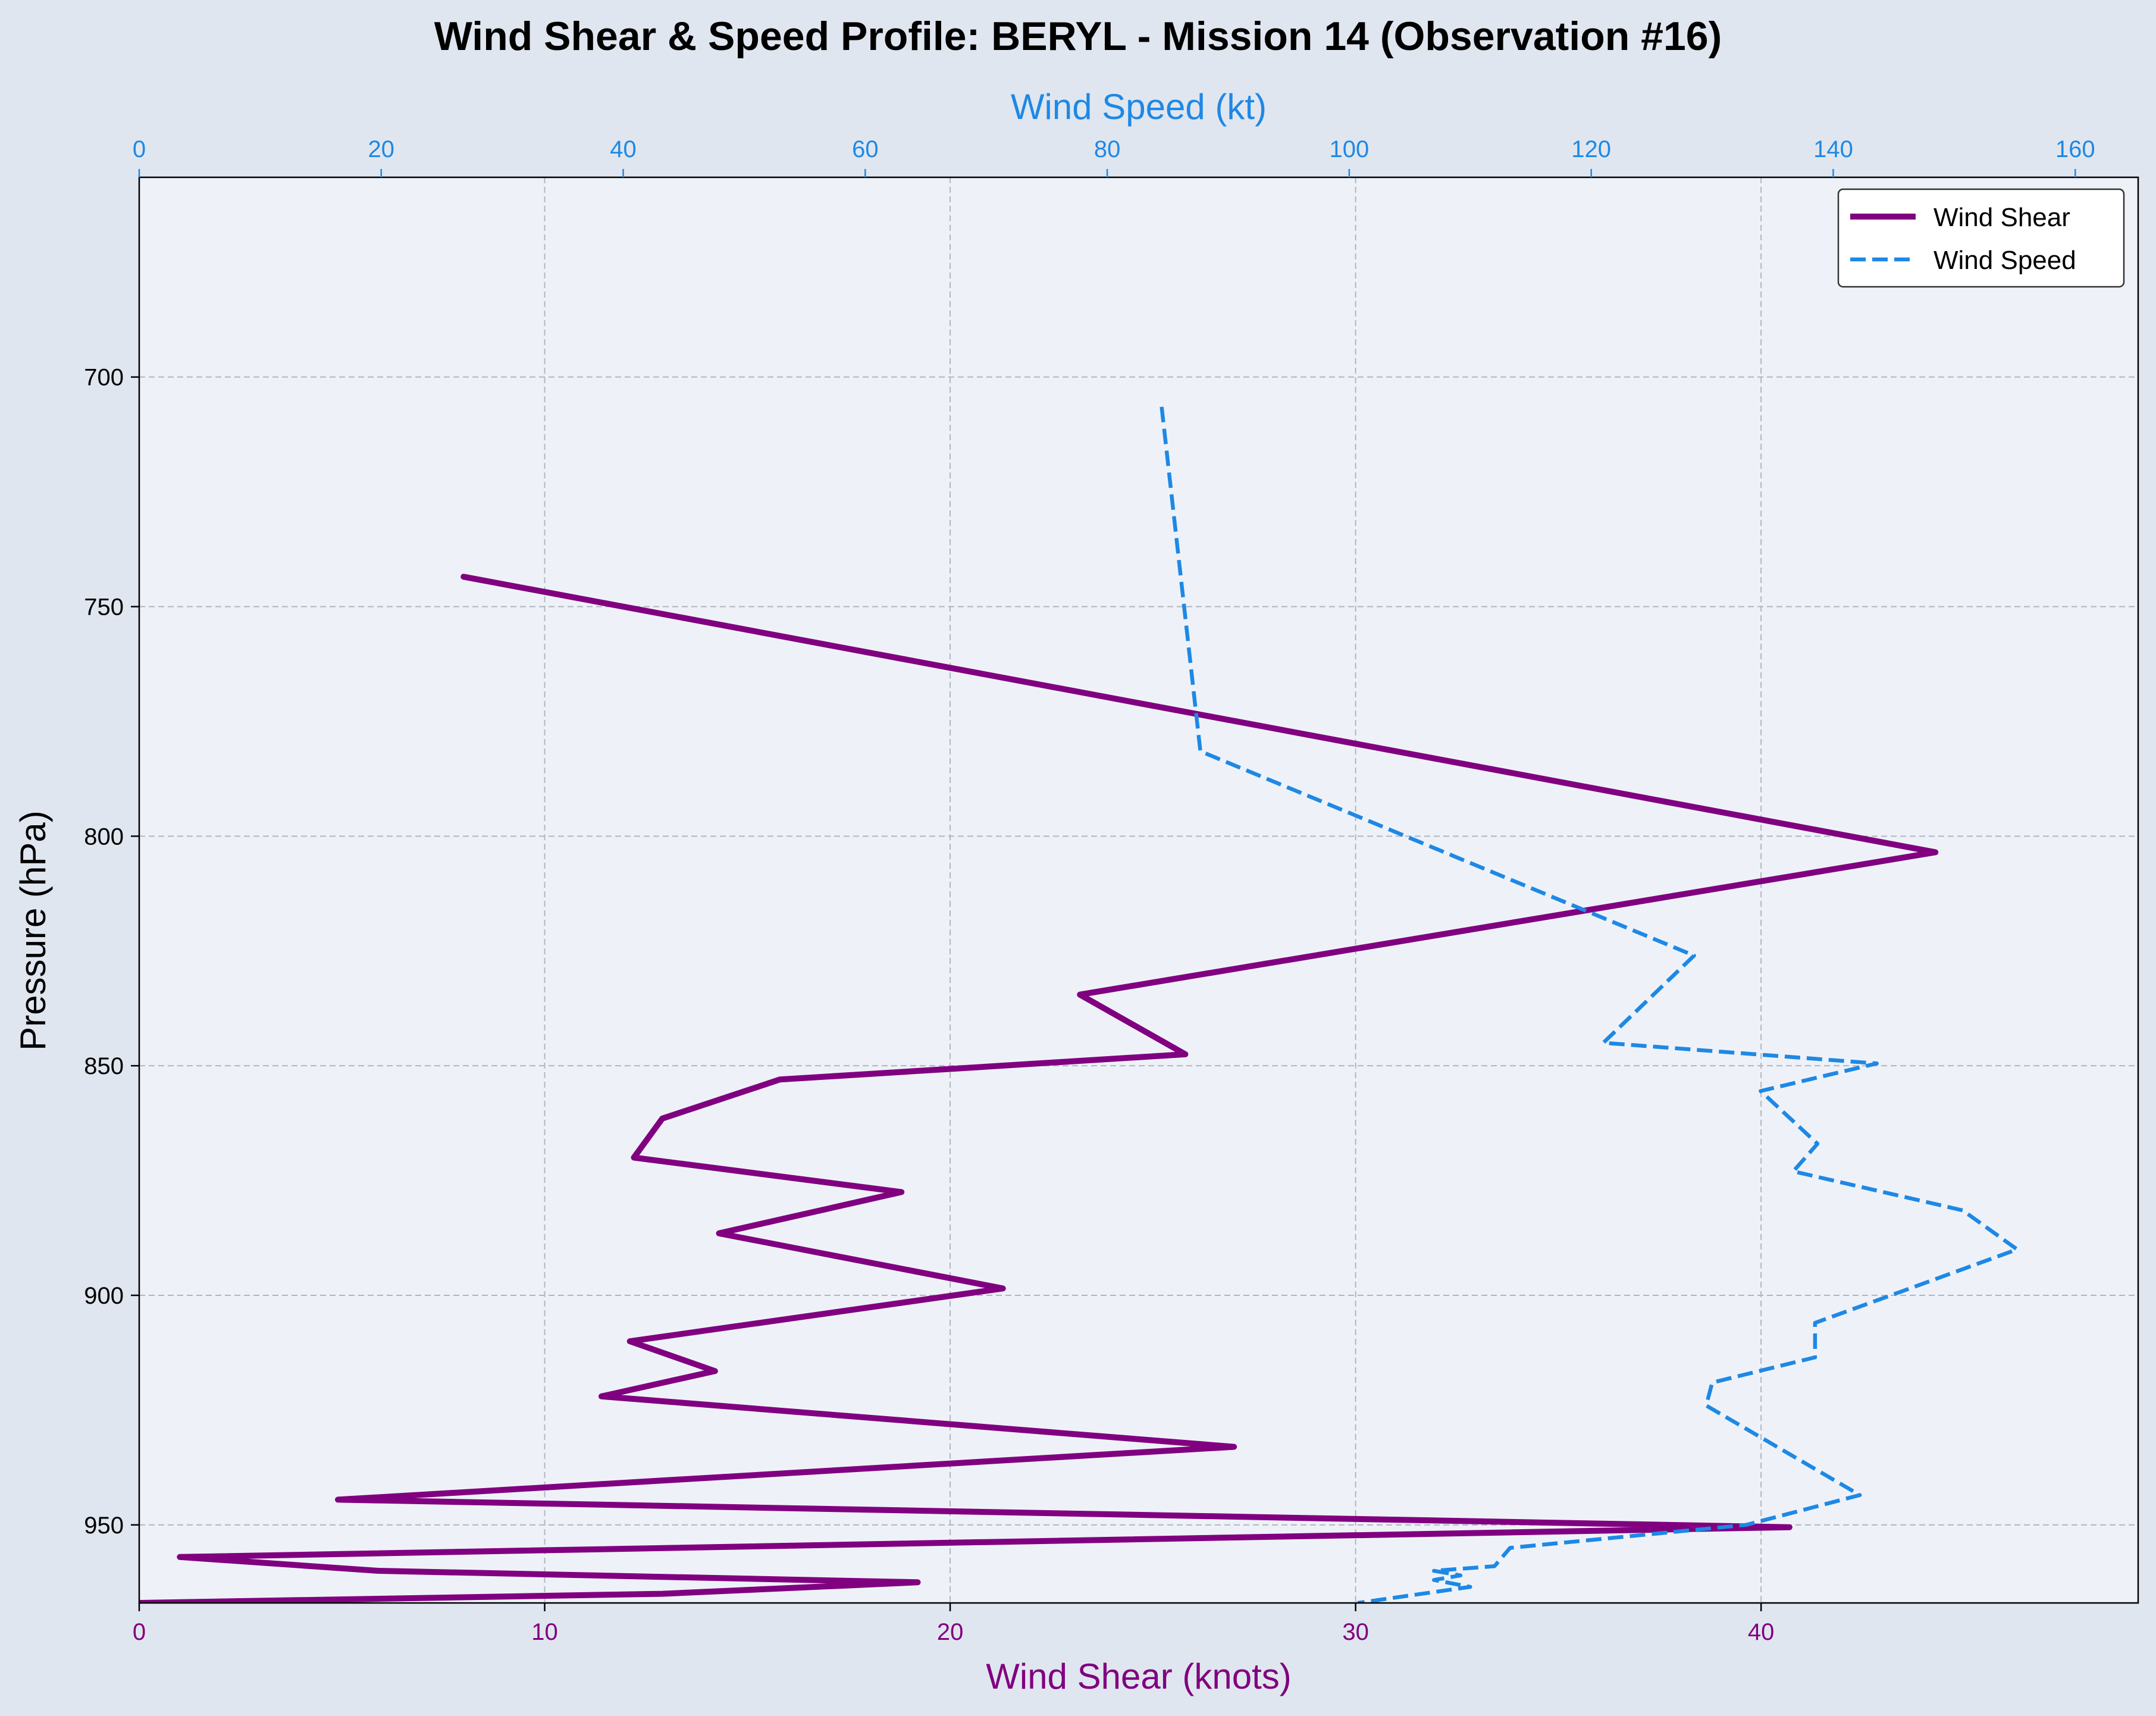 The width and height of the screenshot is (2156, 1716). What do you see at coordinates (951, 1632) in the screenshot?
I see `x-bottom-tick-label: 20` at bounding box center [951, 1632].